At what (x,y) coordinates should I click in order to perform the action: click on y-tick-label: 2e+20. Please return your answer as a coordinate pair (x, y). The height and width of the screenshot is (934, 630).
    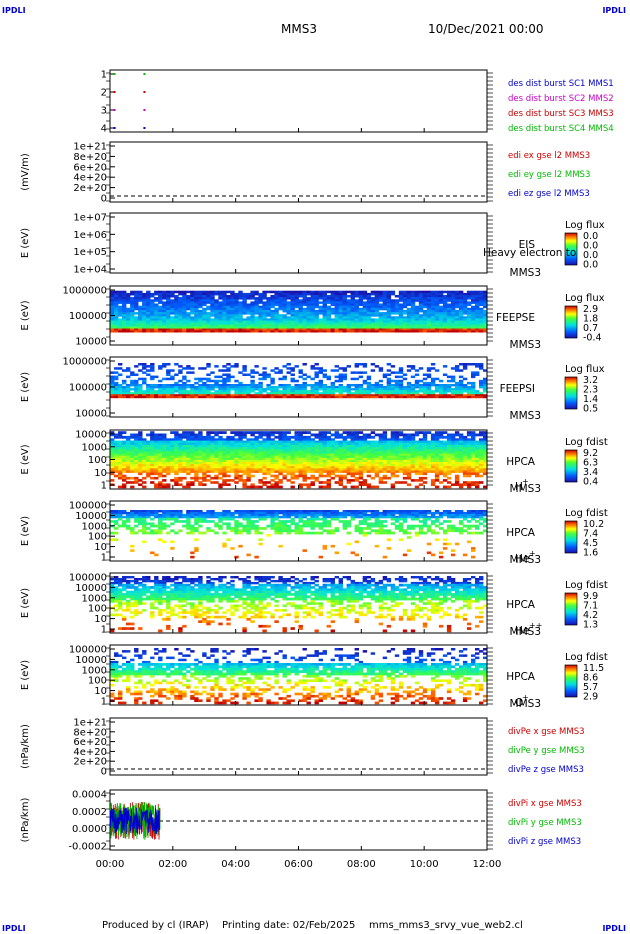
    Looking at the image, I should click on (90, 762).